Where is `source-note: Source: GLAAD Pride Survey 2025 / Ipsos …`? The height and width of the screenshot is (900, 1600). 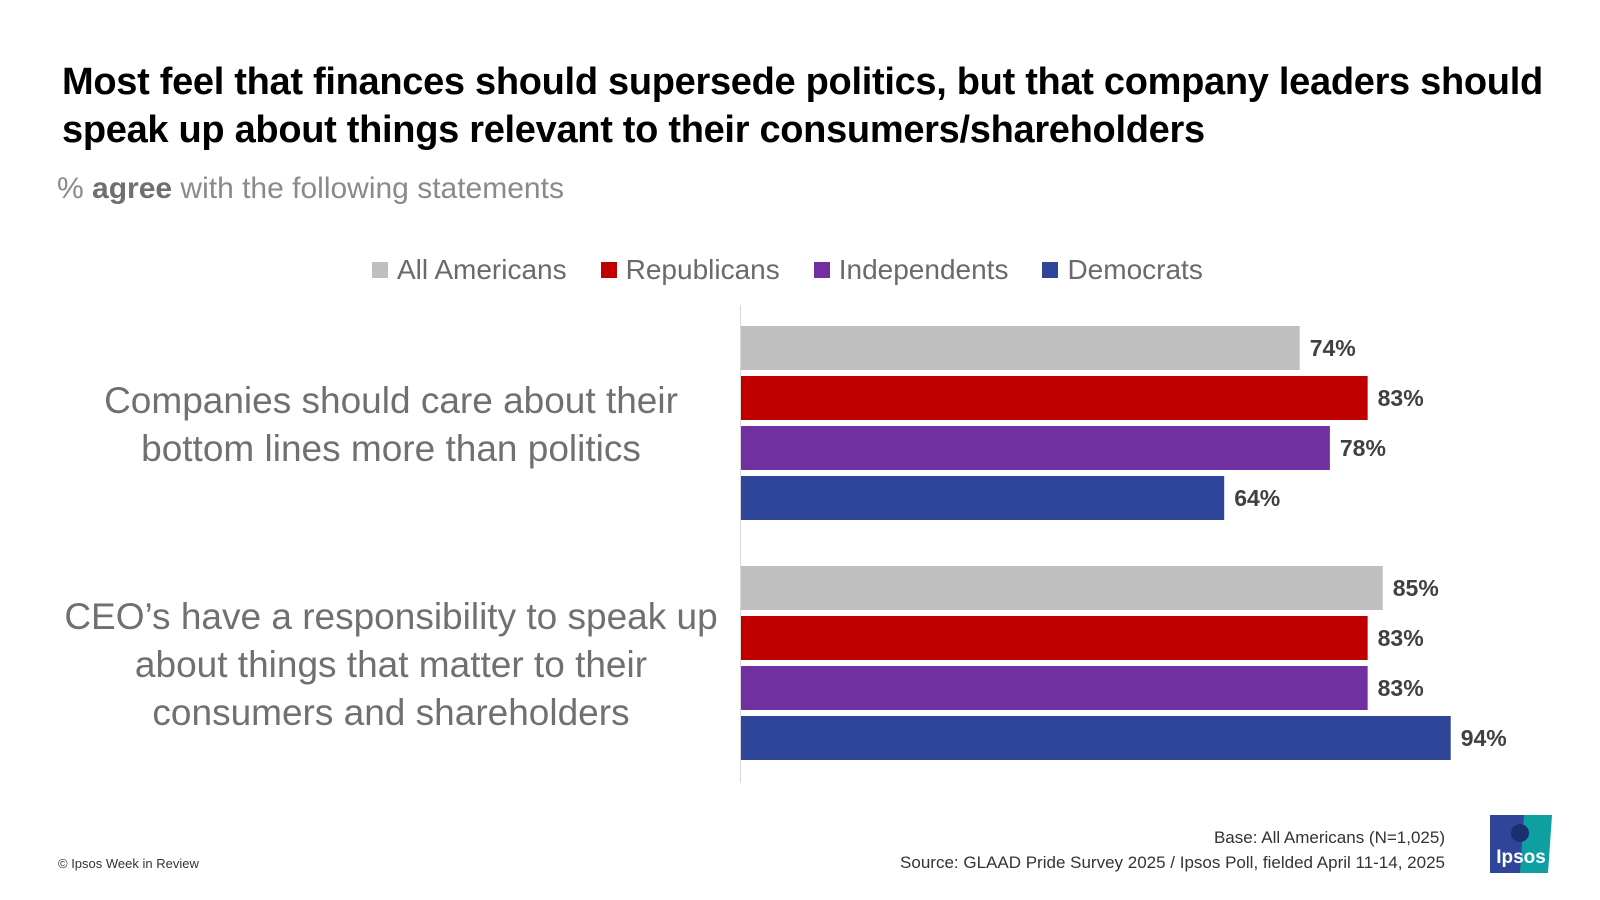 source-note: Source: GLAAD Pride Survey 2025 / Ipsos … is located at coordinates (1172, 862).